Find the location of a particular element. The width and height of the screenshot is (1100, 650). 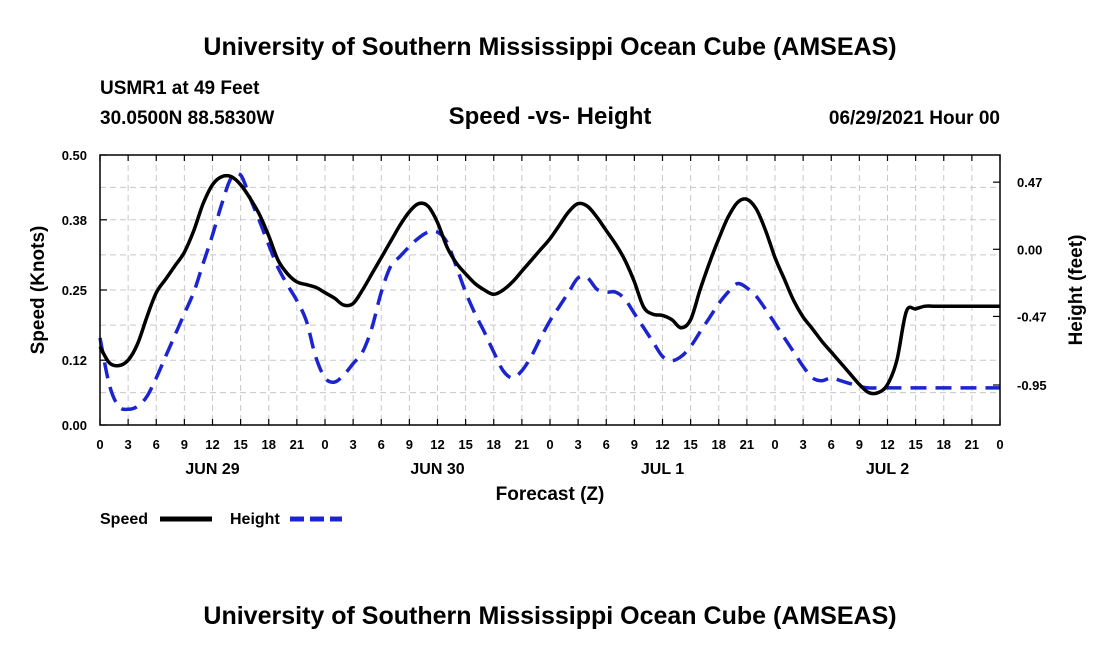

day-label: JUL 2 is located at coordinates (887, 469).